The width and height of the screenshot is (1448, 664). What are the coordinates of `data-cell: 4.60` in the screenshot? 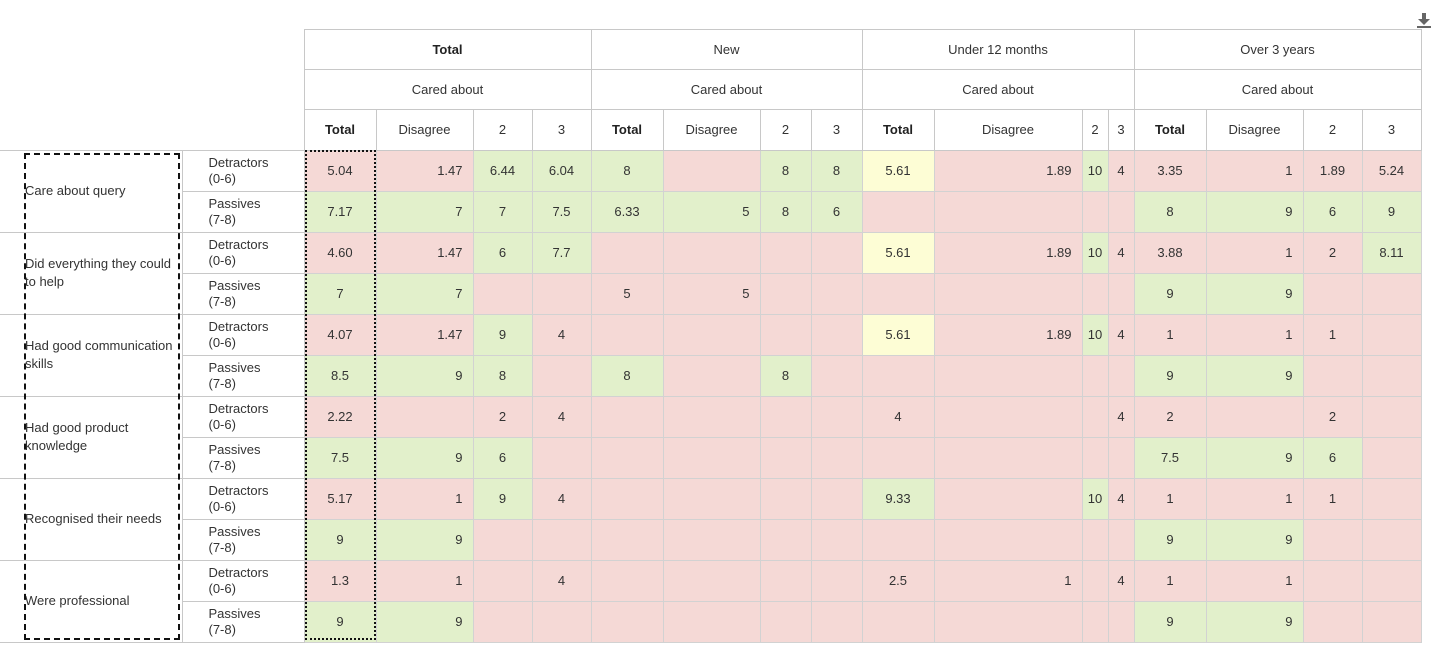 It's located at (340, 252).